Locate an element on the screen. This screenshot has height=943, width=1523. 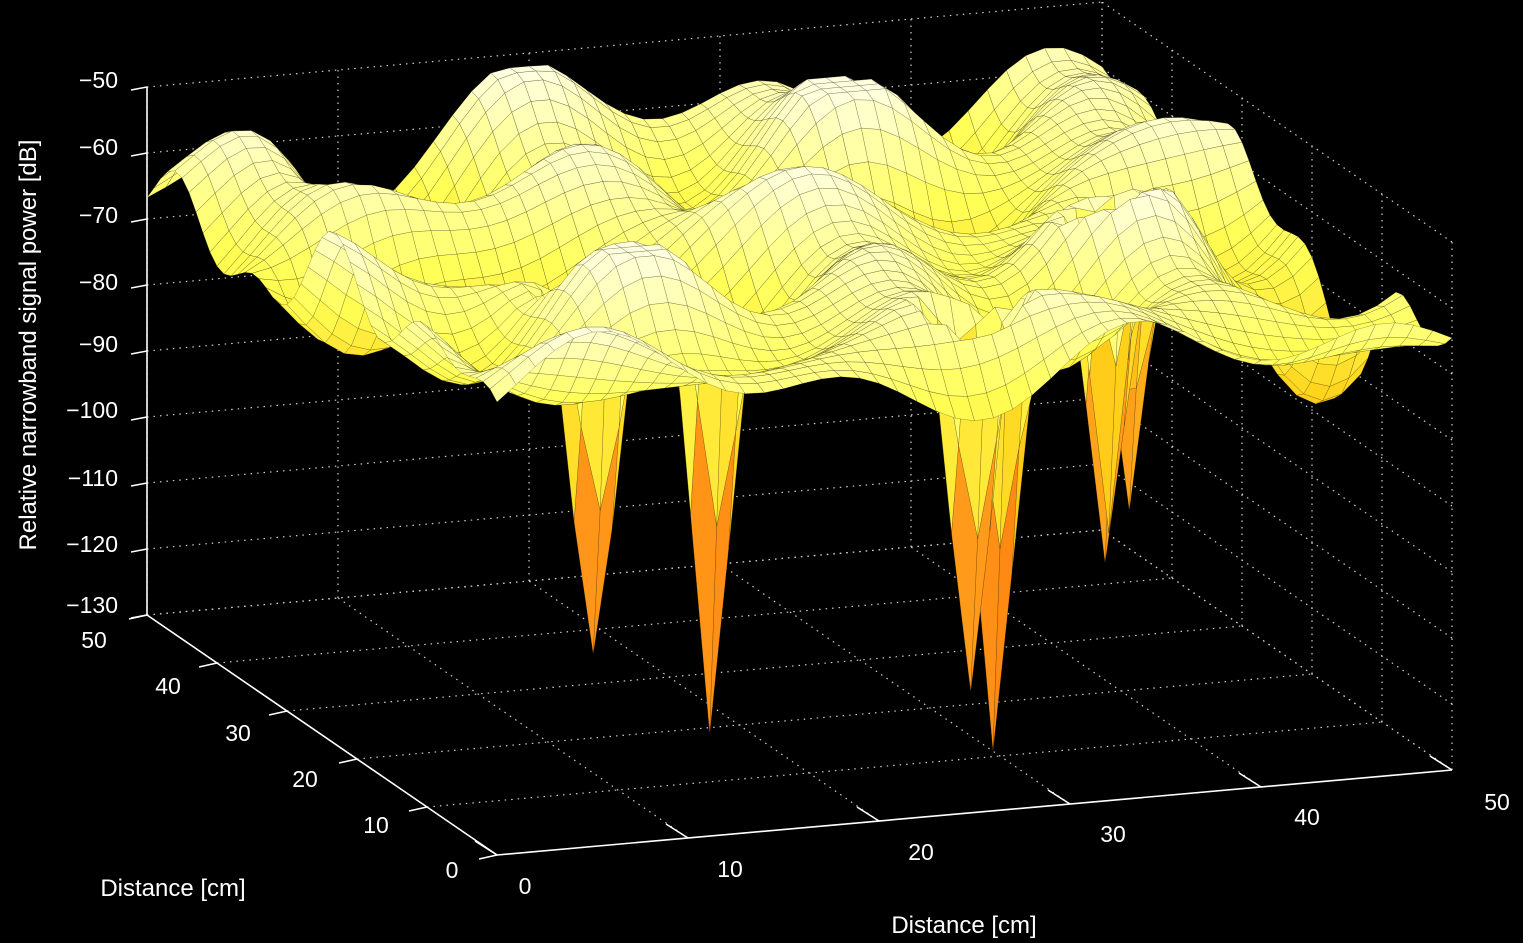
z-tick-label: −90 is located at coordinates (98, 344).